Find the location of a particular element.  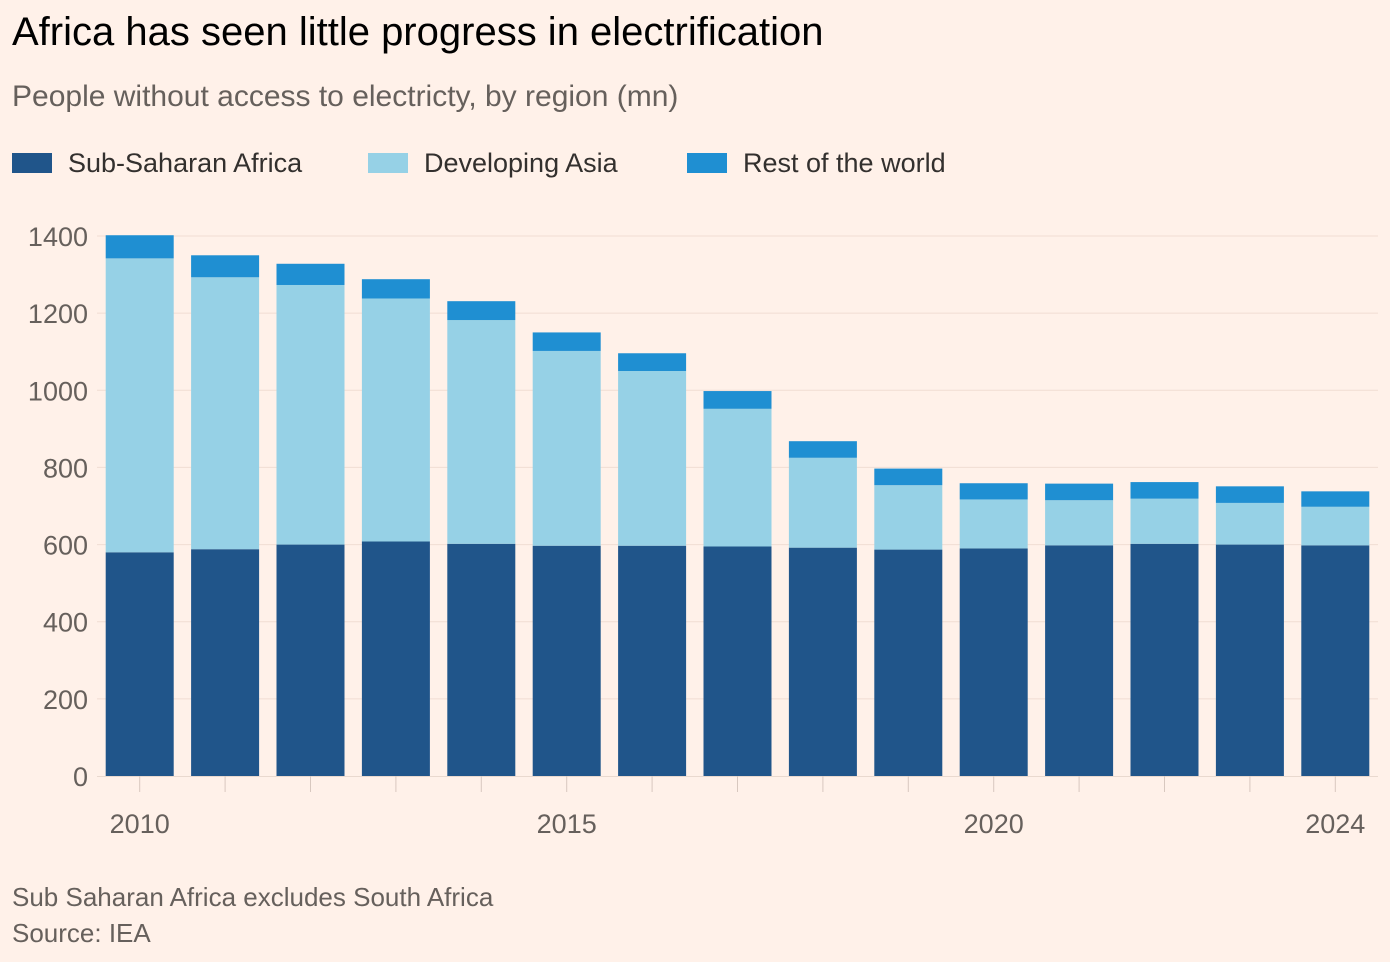

bar-sub-saharan-africa-2020 is located at coordinates (993, 662).